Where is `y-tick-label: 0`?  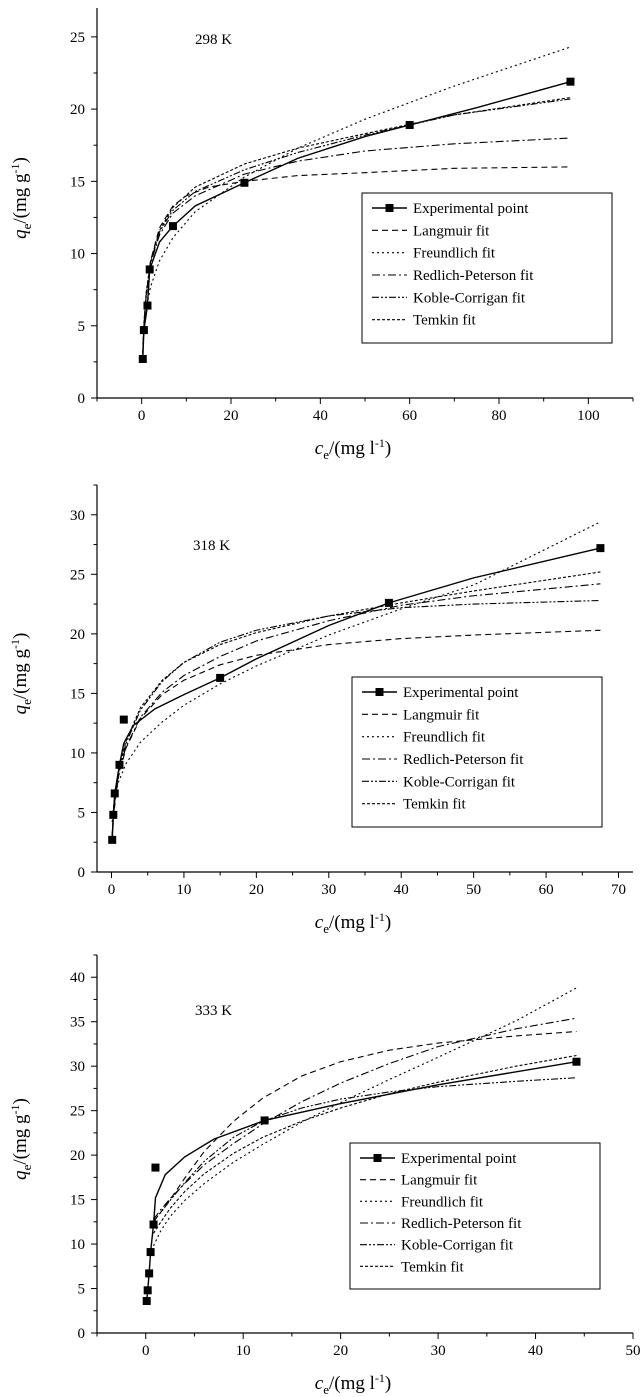
y-tick-label: 0 is located at coordinates (82, 873).